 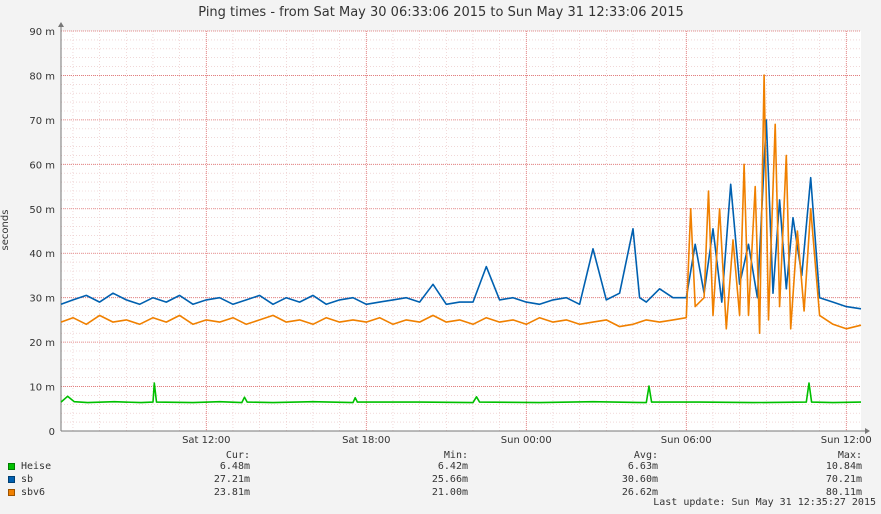 What do you see at coordinates (231, 492) in the screenshot?
I see `stat-cur-sbv6: 23.81m` at bounding box center [231, 492].